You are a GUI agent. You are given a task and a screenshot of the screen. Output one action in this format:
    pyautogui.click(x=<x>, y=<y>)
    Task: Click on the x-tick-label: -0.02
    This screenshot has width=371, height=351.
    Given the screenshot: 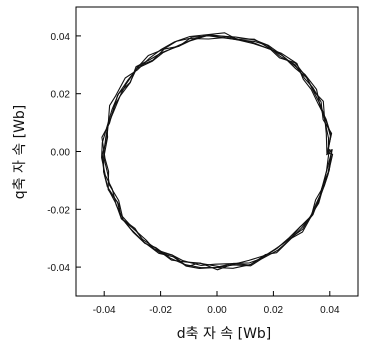 What is the action you would take?
    pyautogui.click(x=160, y=310)
    